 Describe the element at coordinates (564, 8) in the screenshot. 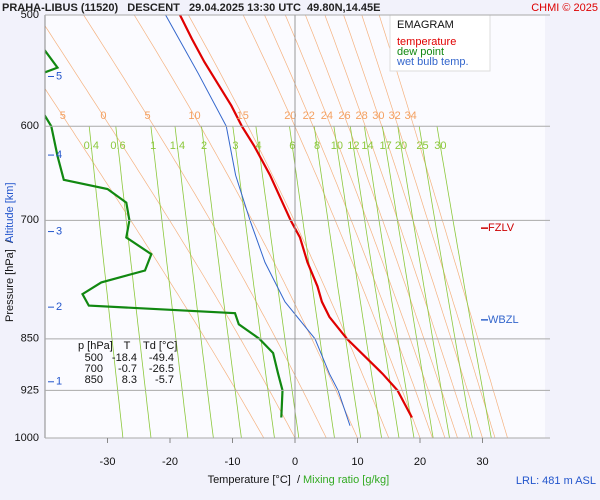

I see `credit: CHMI © 2025` at that location.